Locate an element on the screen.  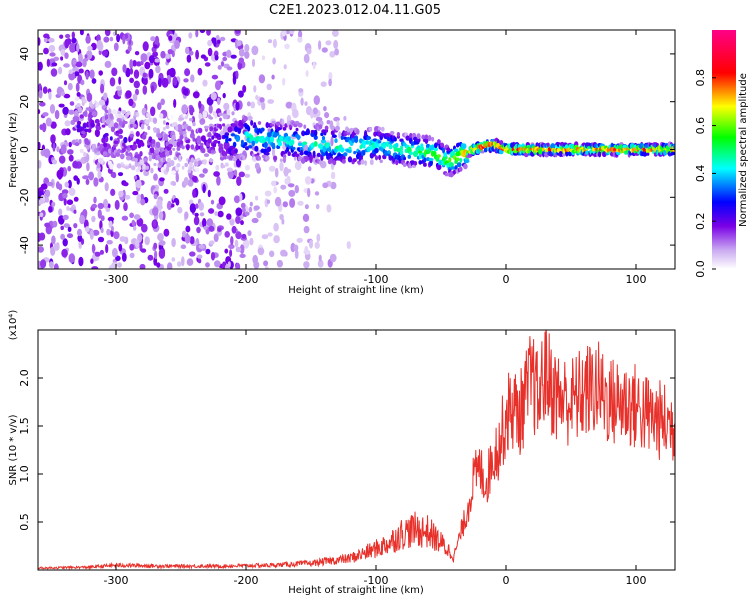
snr-multiplier: (x10⁴) is located at coordinates (13, 325).